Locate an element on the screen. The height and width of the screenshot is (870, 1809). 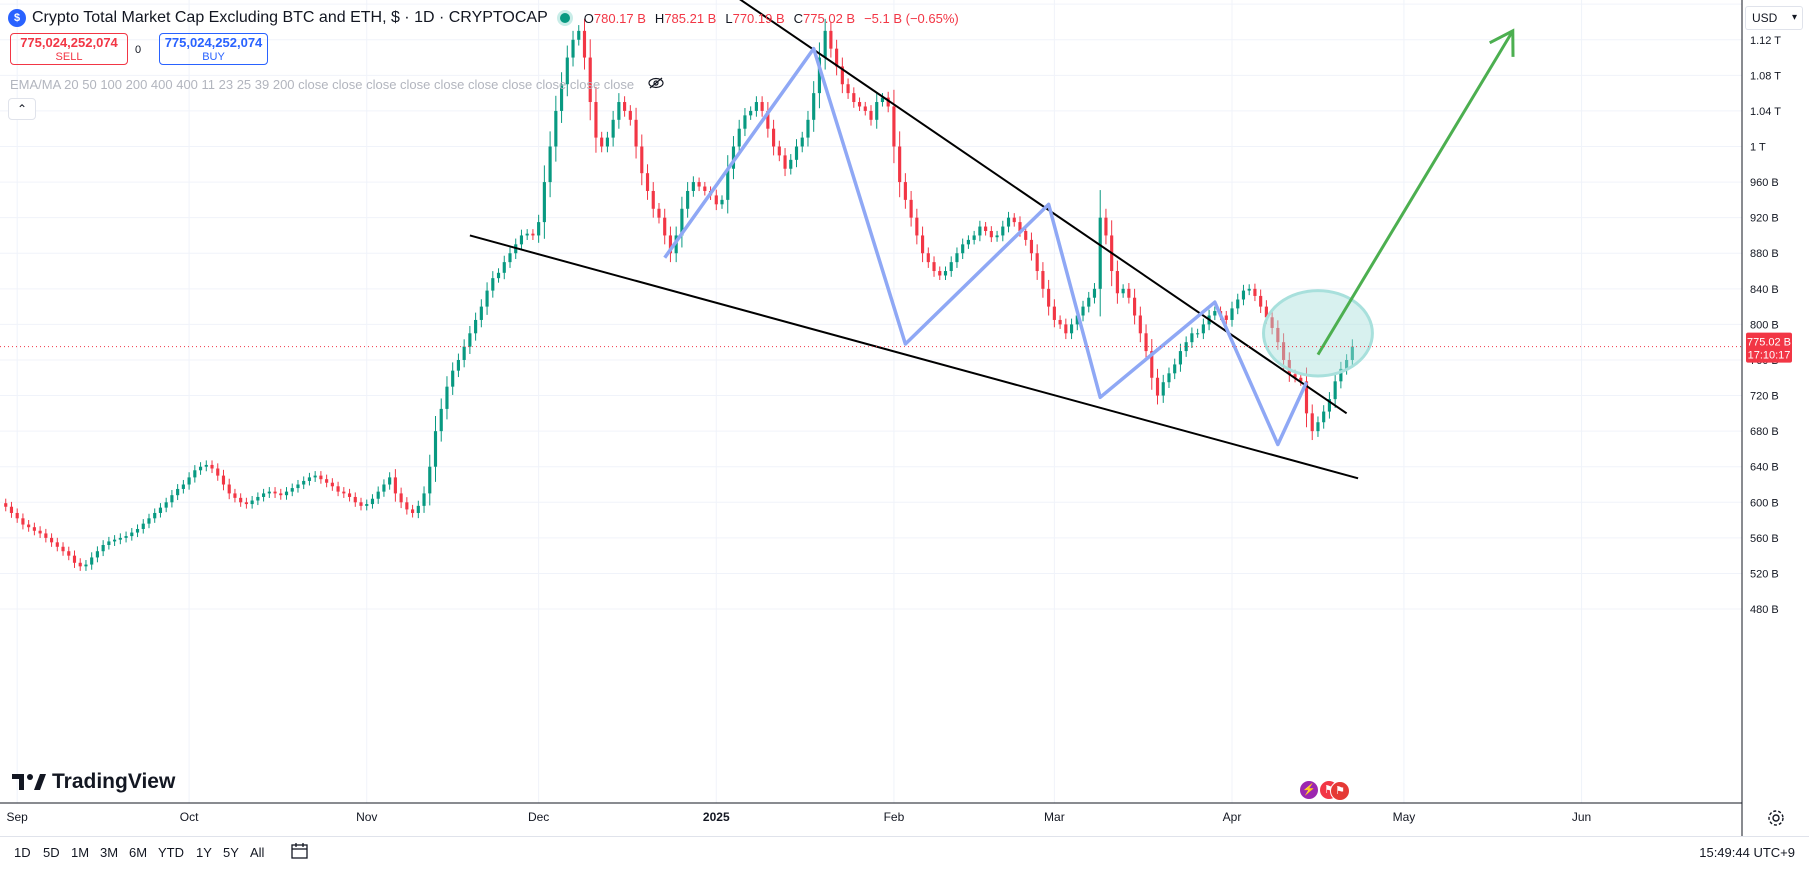
range-1m: 1M is located at coordinates (80, 852).